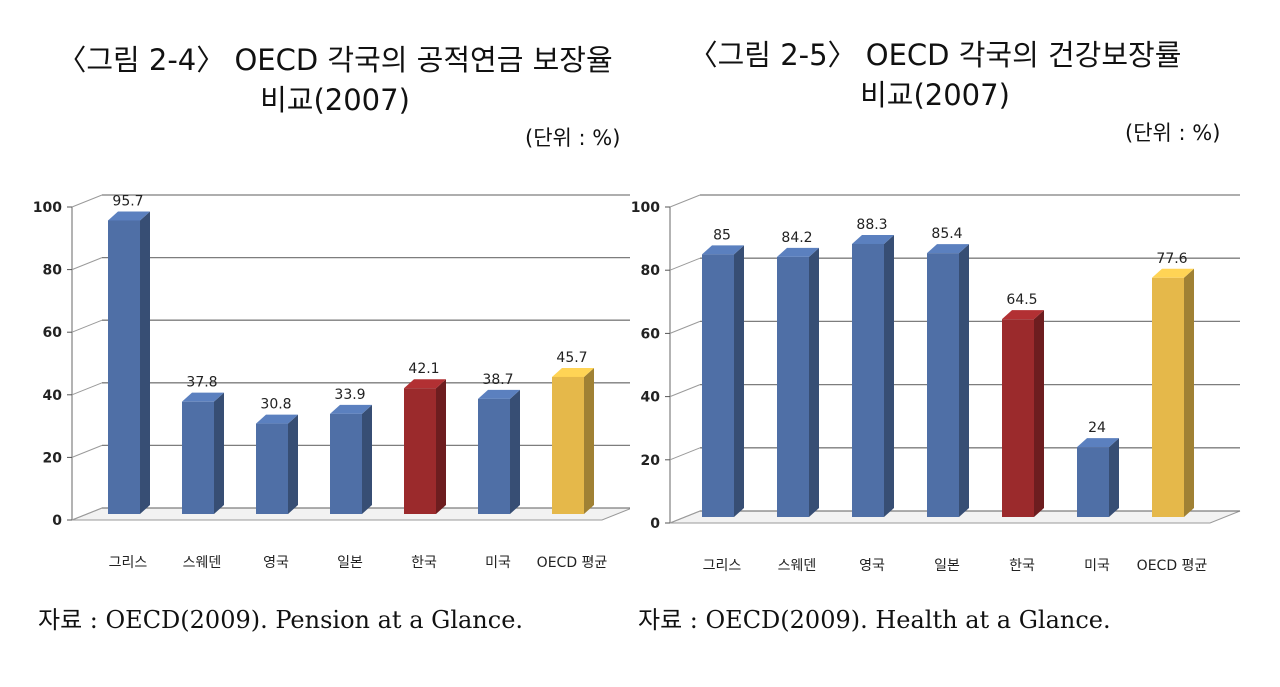  What do you see at coordinates (722, 235) in the screenshot?
I see `data-label: 85` at bounding box center [722, 235].